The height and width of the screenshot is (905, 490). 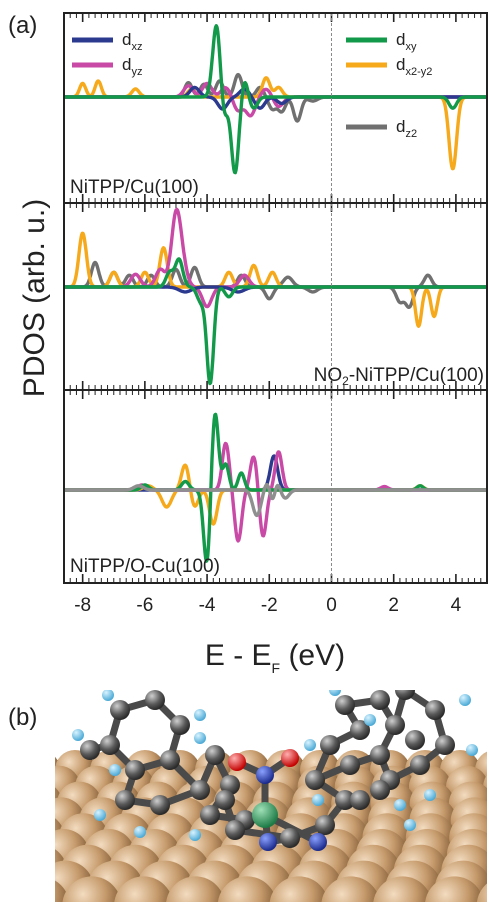 What do you see at coordinates (22, 25) in the screenshot?
I see `panel-a-label: (a)` at bounding box center [22, 25].